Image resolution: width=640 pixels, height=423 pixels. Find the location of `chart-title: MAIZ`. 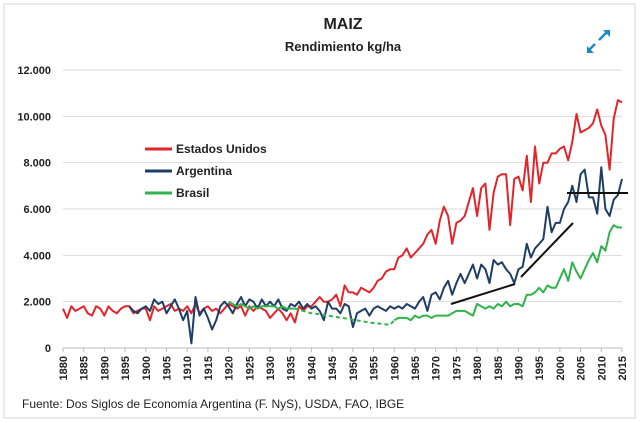

chart-title: MAIZ is located at coordinates (342, 24).